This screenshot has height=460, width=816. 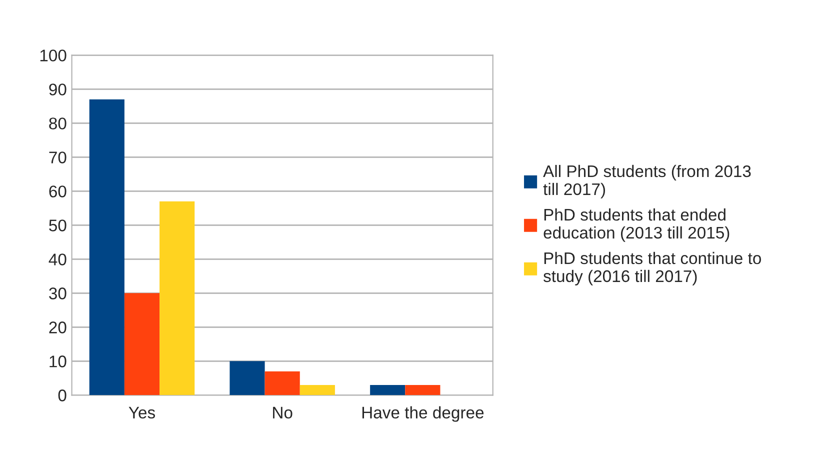 I want to click on y-tick-label: 20, so click(x=57, y=328).